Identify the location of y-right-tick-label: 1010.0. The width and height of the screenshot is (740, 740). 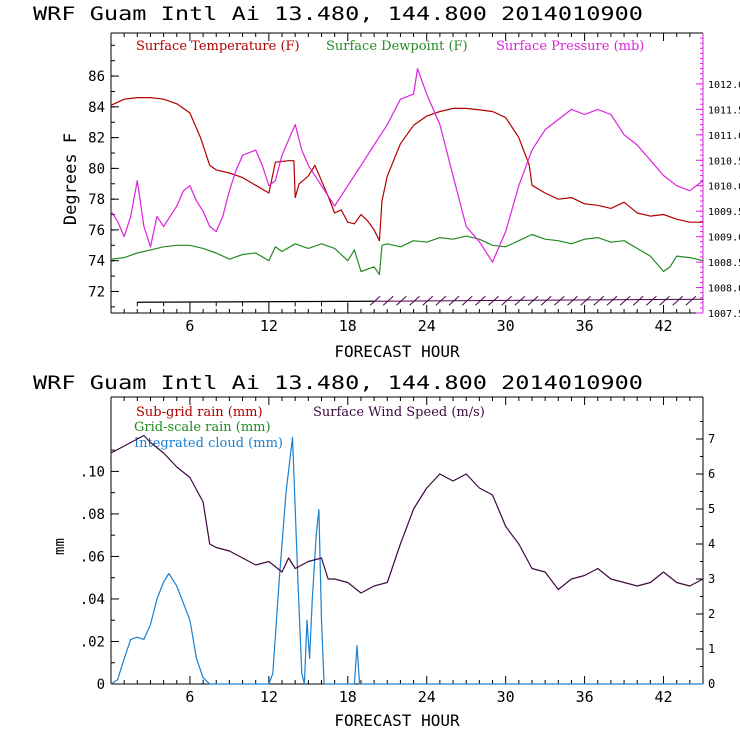
(724, 187).